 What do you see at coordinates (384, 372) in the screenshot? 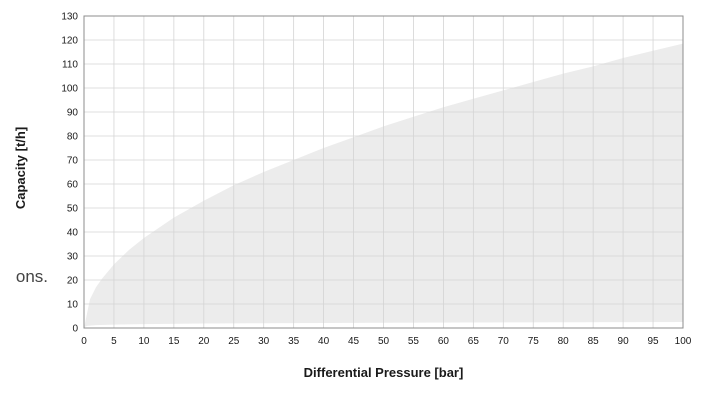
I see `x-axis-title: Differential Pressure [bar]` at bounding box center [384, 372].